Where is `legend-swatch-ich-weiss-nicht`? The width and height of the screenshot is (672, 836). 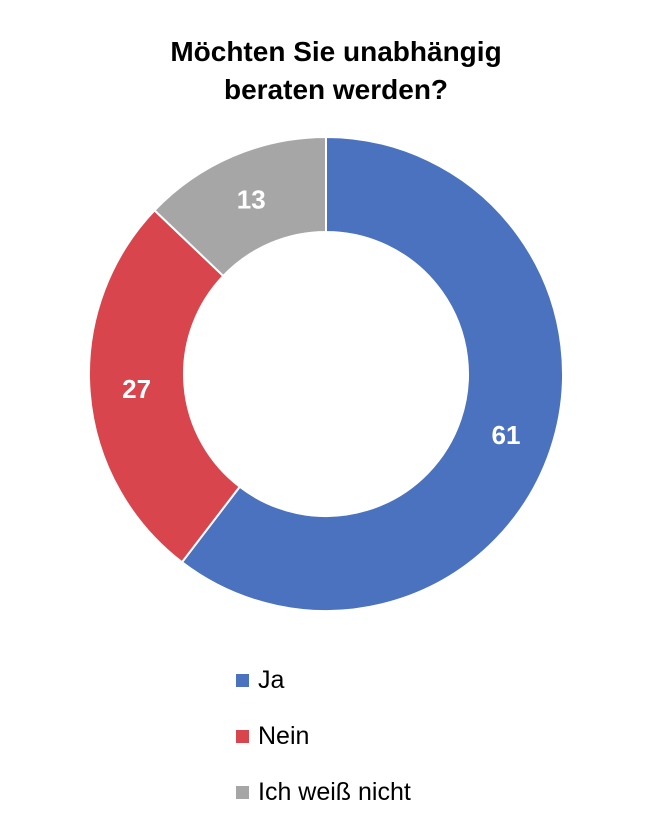
legend-swatch-ich-weiss-nicht is located at coordinates (242, 792).